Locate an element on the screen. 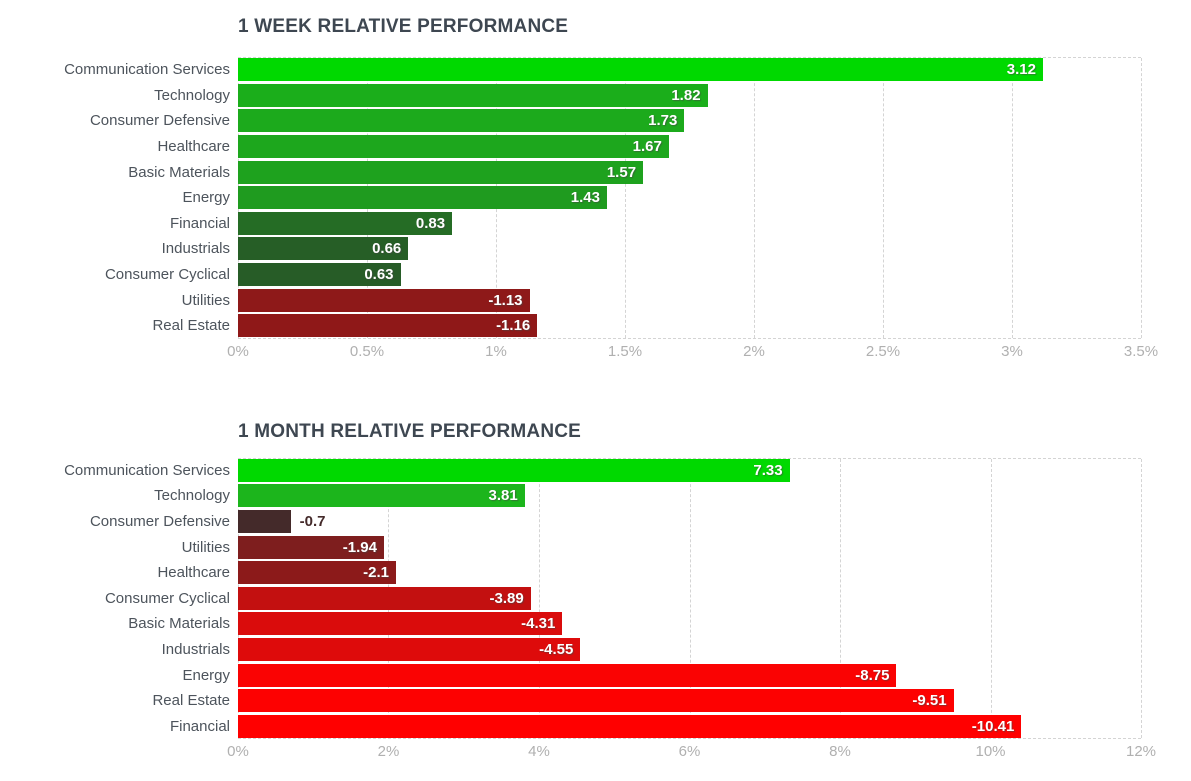 This screenshot has height=781, width=1191. bar-row: Financial -10.41 is located at coordinates (595, 726).